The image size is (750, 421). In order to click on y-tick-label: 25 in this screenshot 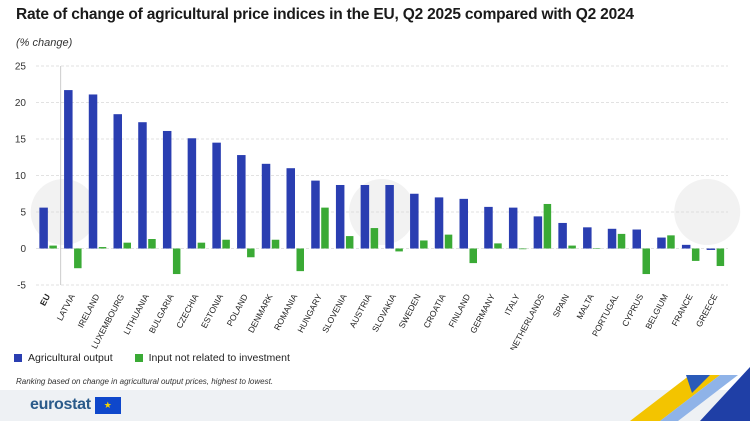, I will do `click(21, 67)`.